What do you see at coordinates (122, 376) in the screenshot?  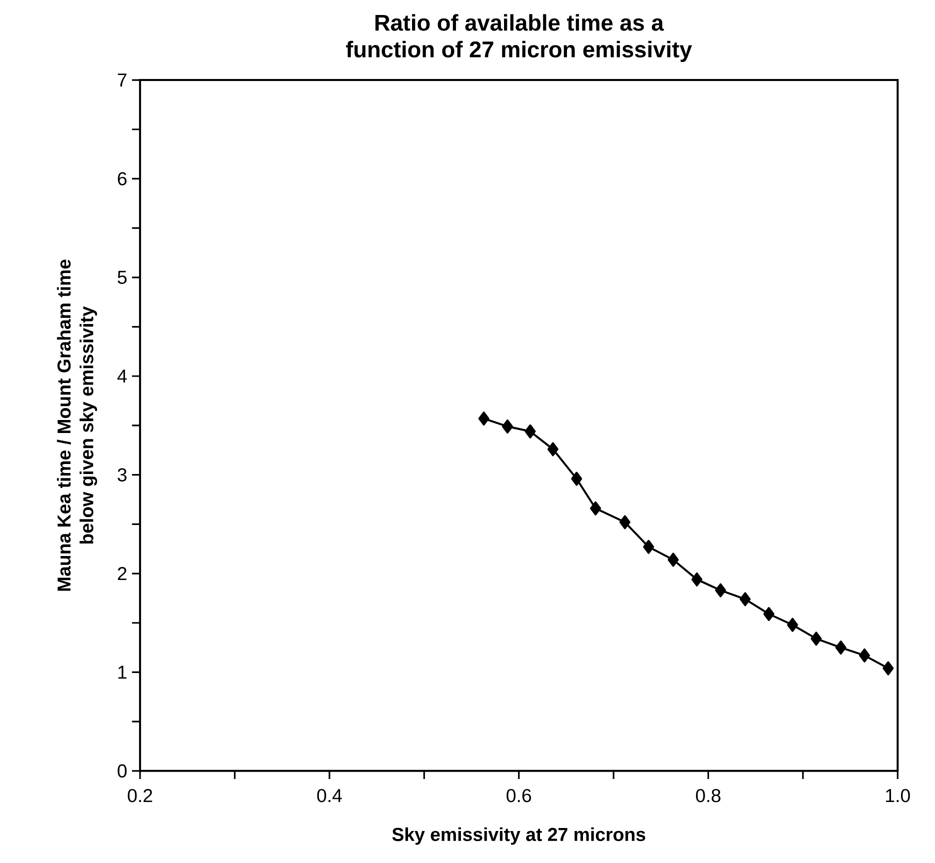 I see `y-tick-label: 4` at bounding box center [122, 376].